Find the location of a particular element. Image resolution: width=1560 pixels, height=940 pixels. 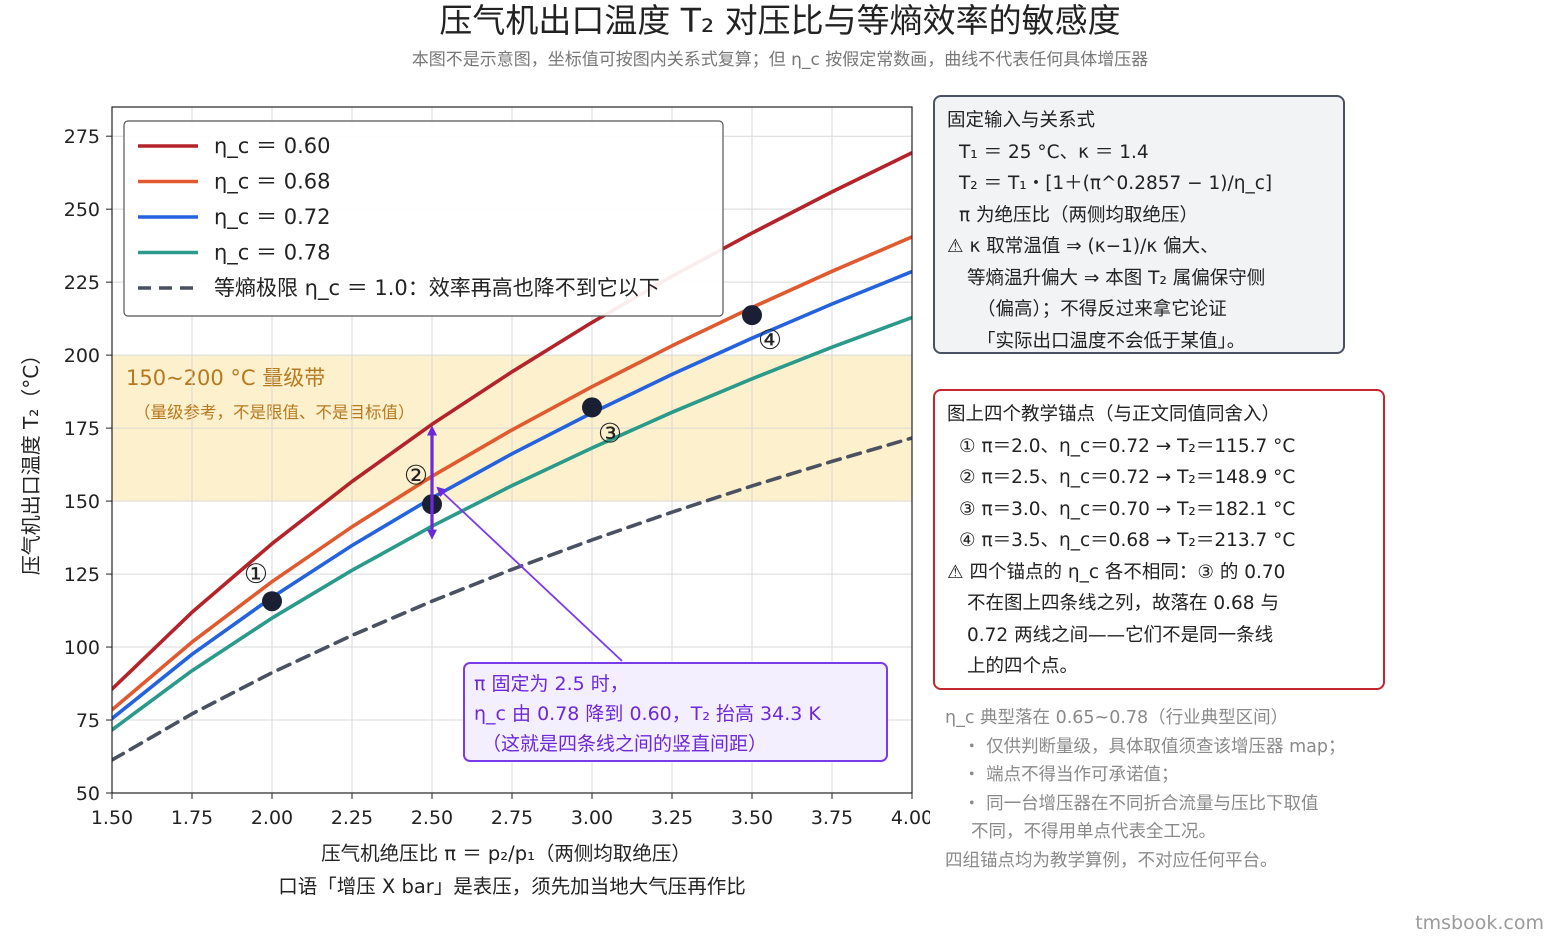

inputs-box-heading: 固定输入与关系式 is located at coordinates (1021, 120).